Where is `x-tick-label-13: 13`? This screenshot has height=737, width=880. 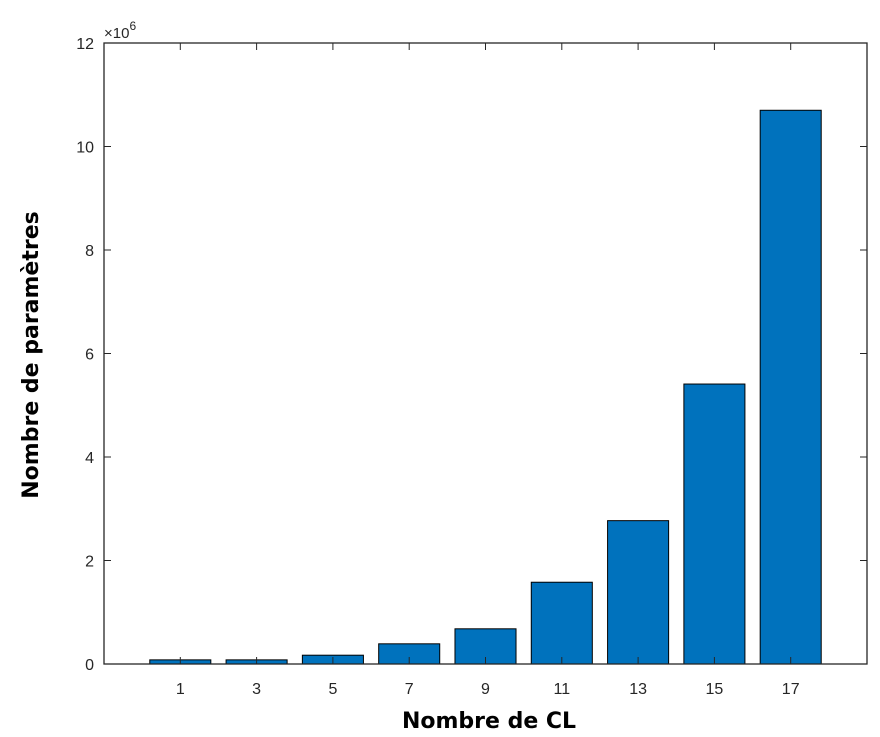
x-tick-label-13: 13 is located at coordinates (638, 689).